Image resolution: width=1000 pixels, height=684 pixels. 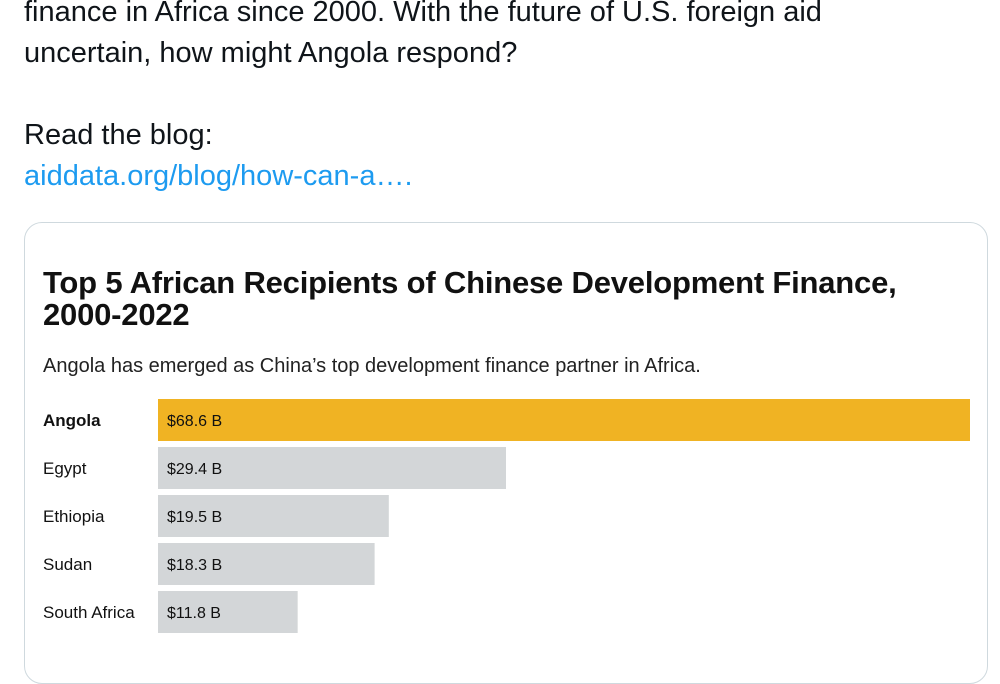 I want to click on value-label-angola: $68.6 B, so click(x=194, y=421).